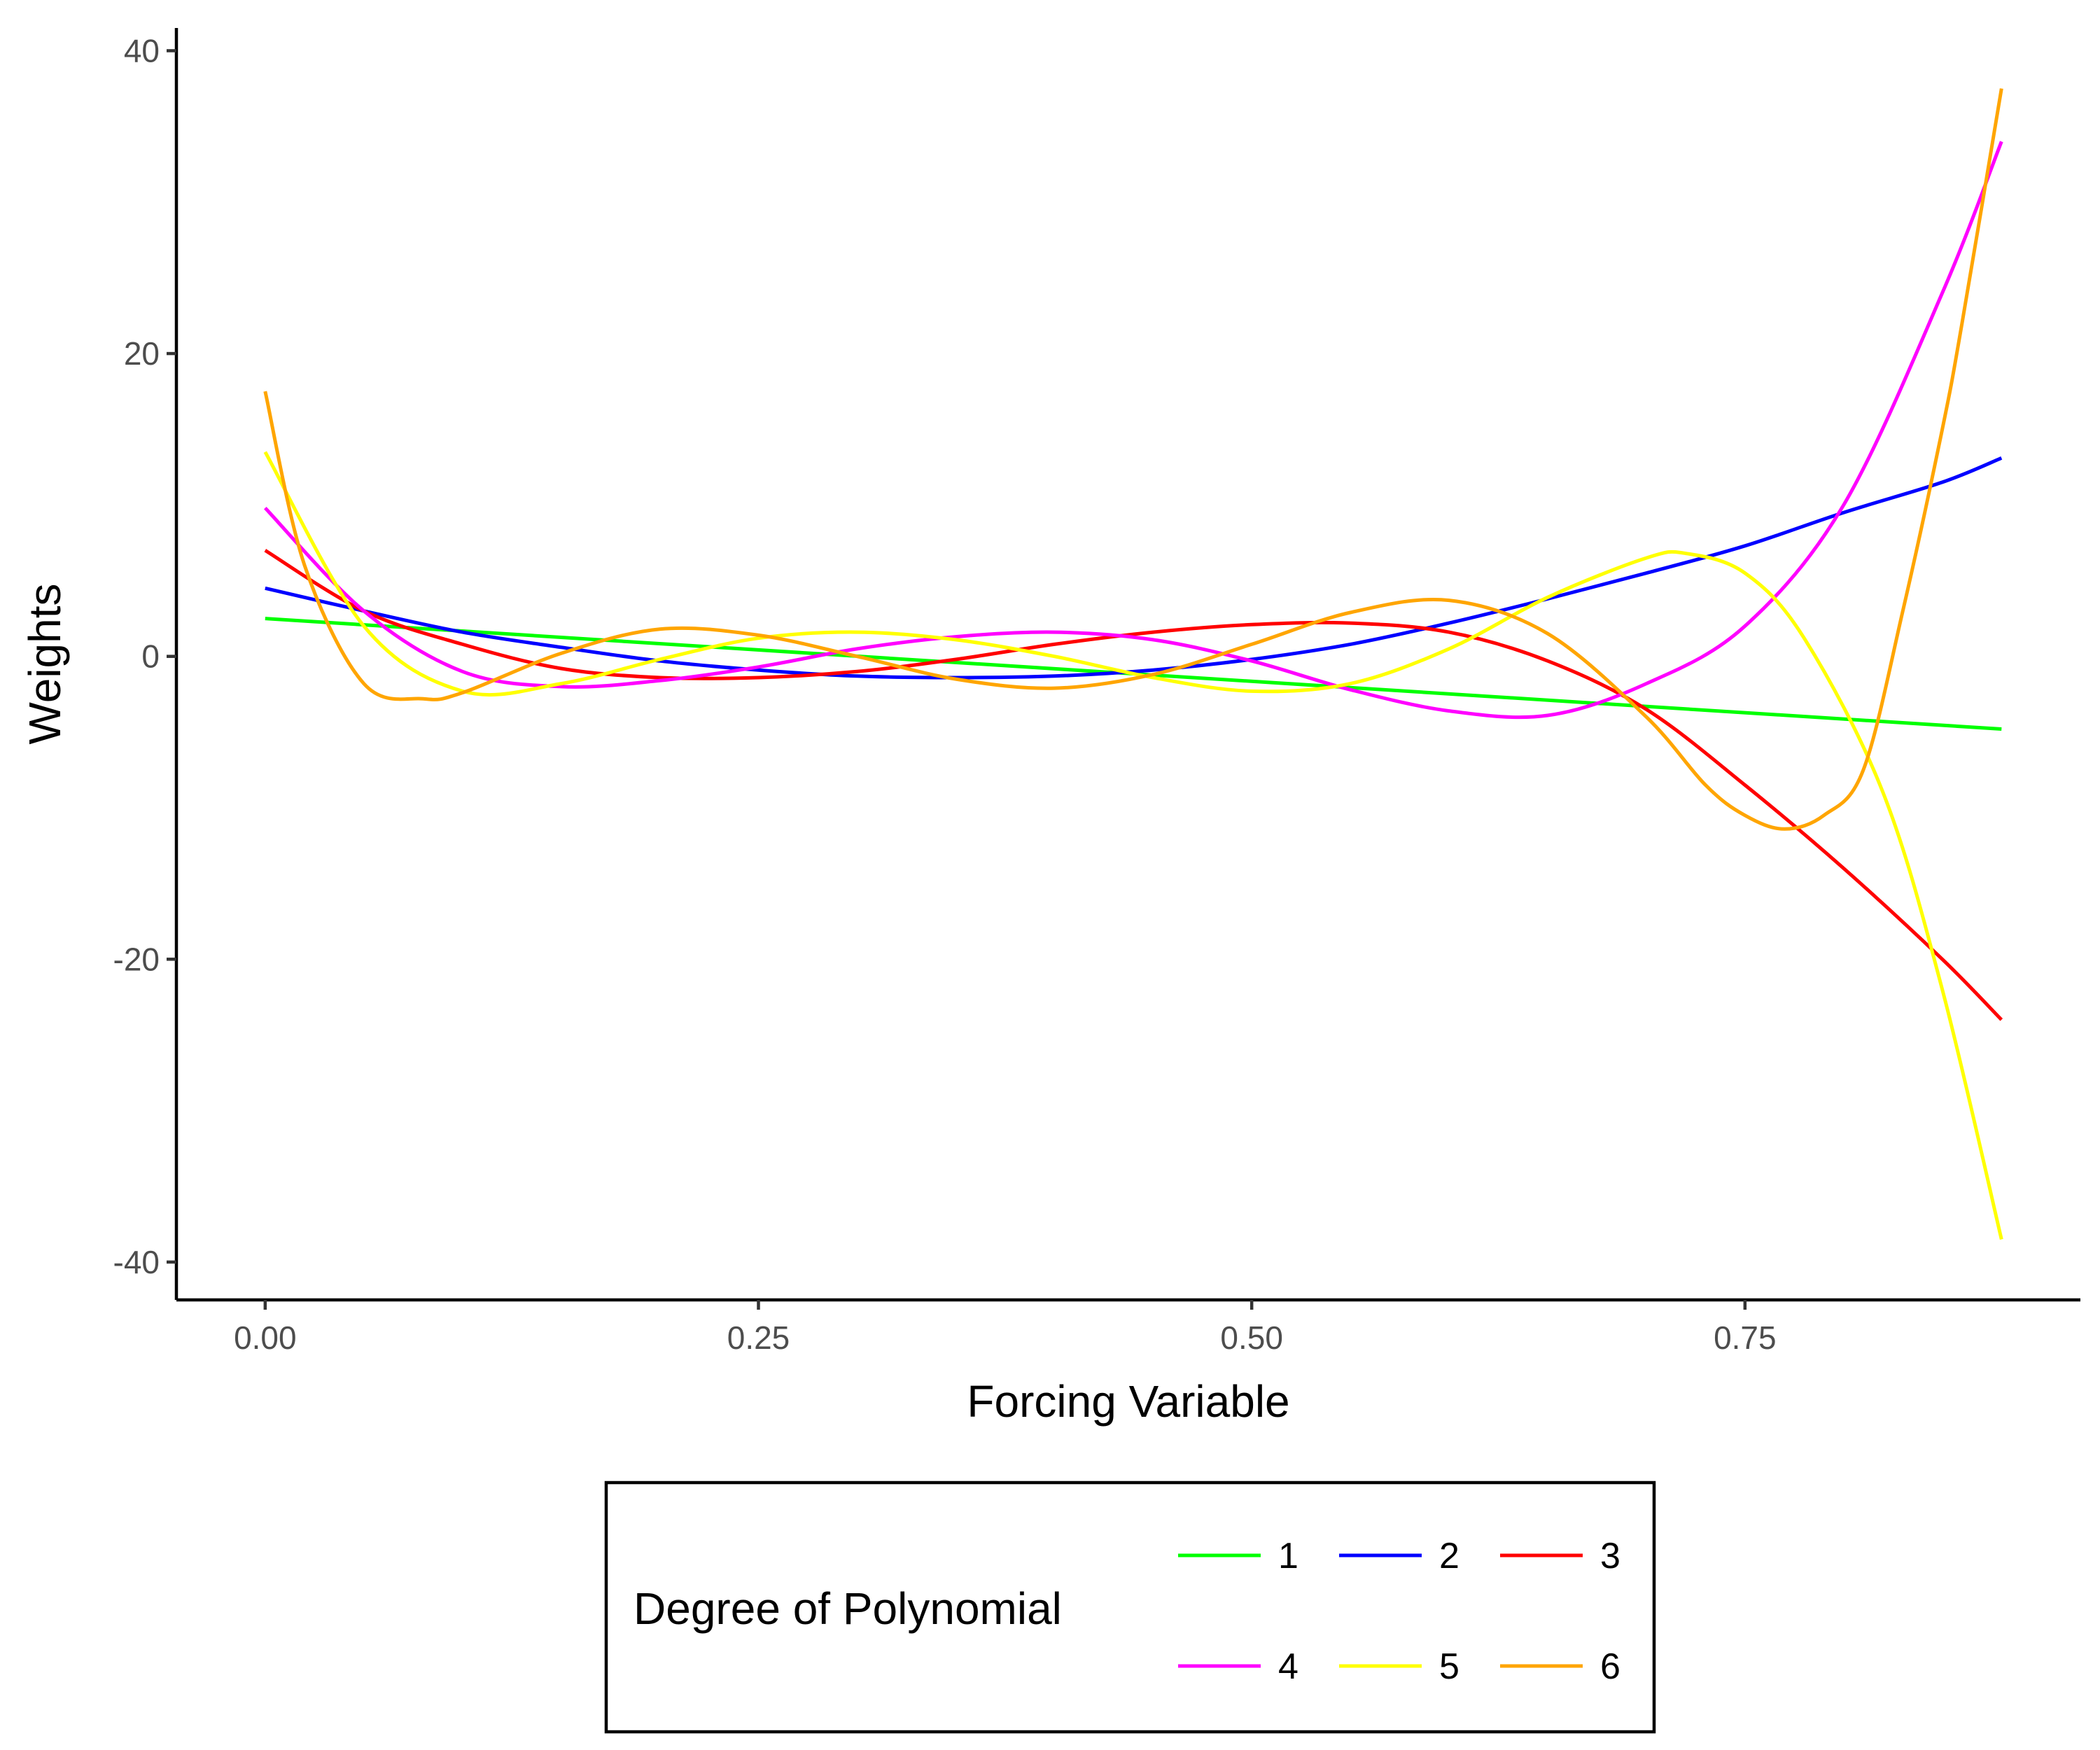  Describe the element at coordinates (1288, 1666) in the screenshot. I see `legend-label-4: 4` at that location.